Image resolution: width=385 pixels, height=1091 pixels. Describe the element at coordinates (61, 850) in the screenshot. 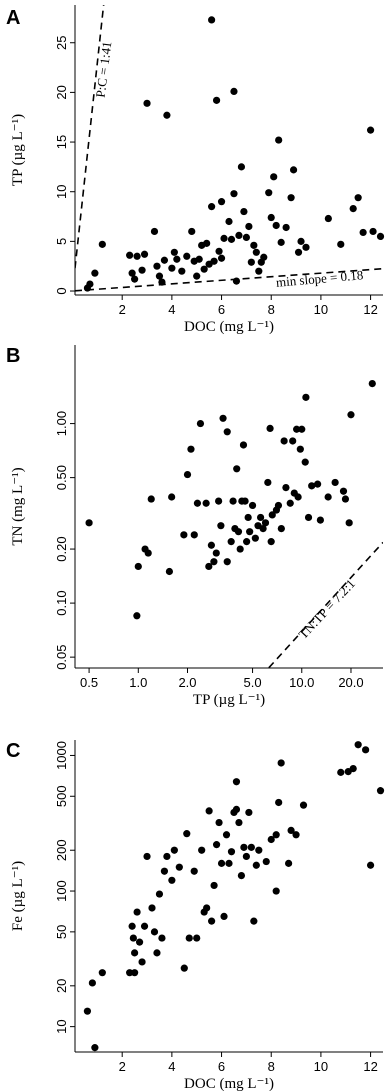

I see `y-tick-label: 200` at that location.